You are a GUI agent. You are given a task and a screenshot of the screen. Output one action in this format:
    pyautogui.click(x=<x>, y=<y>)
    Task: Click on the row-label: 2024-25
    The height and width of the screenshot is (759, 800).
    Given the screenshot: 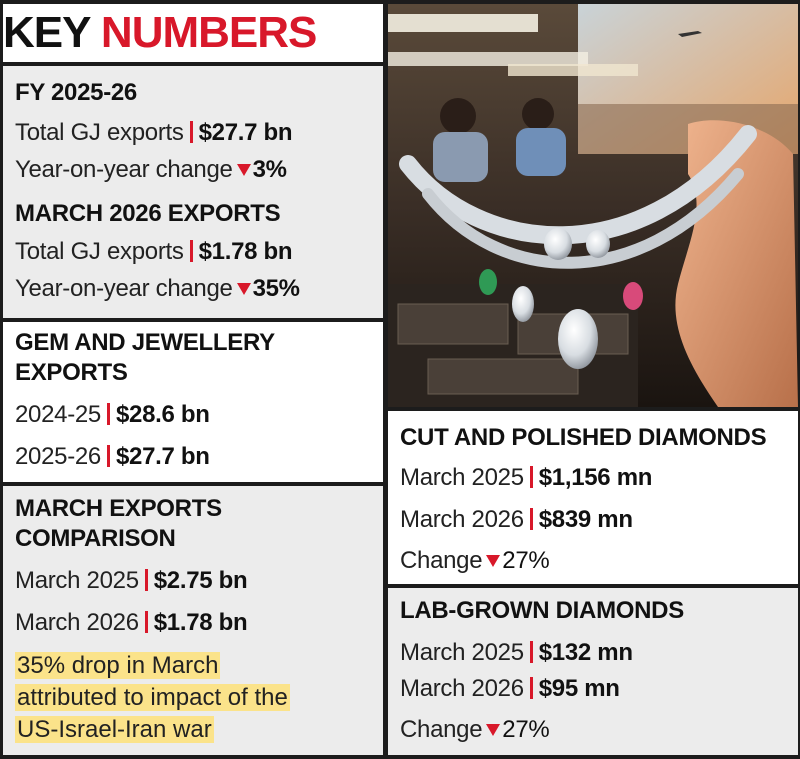 What is the action you would take?
    pyautogui.click(x=58, y=414)
    